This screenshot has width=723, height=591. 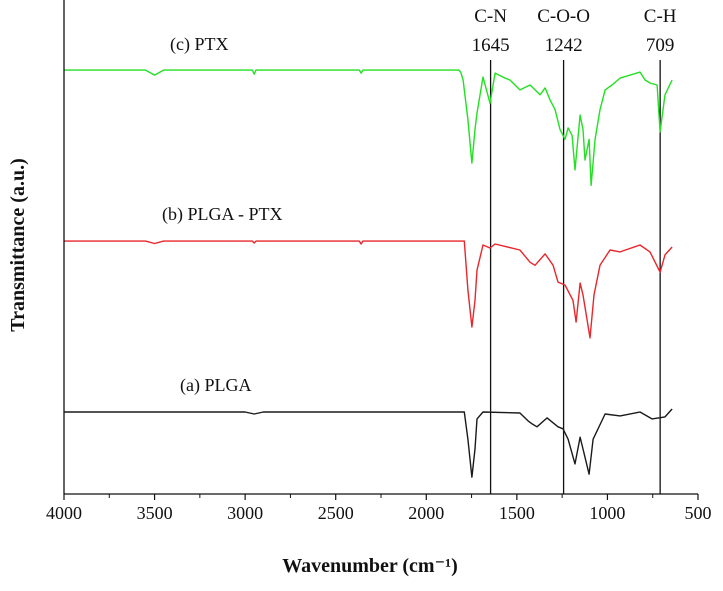 What do you see at coordinates (222, 214) in the screenshot?
I see `series-label: (b) PLGA - PTX` at bounding box center [222, 214].